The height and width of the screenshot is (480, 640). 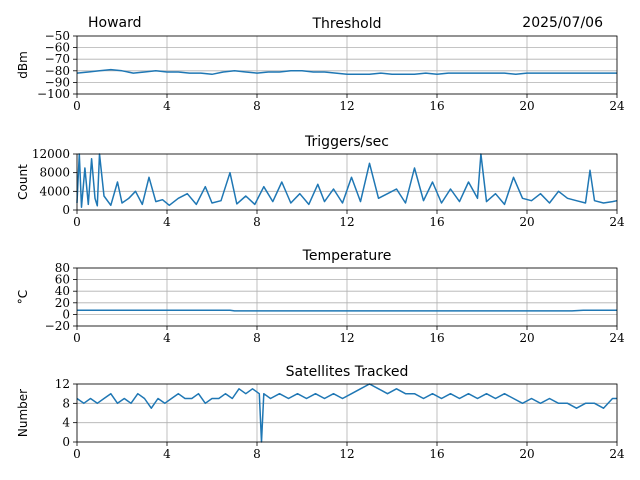 I want to click on y-axis-label: °C, so click(x=23, y=297).